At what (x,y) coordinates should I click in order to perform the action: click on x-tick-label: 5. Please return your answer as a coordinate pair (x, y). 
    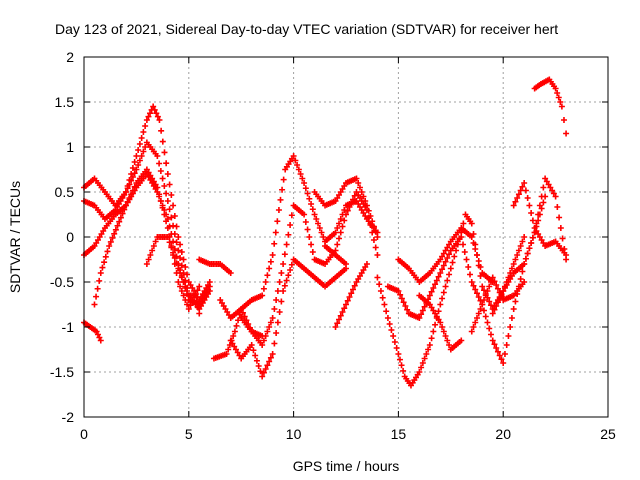
    Looking at the image, I should click on (189, 434).